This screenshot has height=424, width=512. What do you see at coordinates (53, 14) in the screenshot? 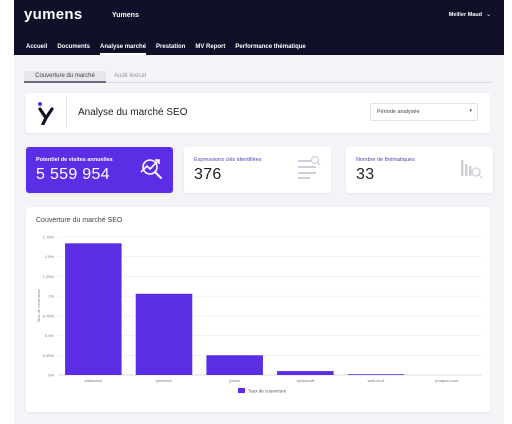
I see `app-logo: yumens` at bounding box center [53, 14].